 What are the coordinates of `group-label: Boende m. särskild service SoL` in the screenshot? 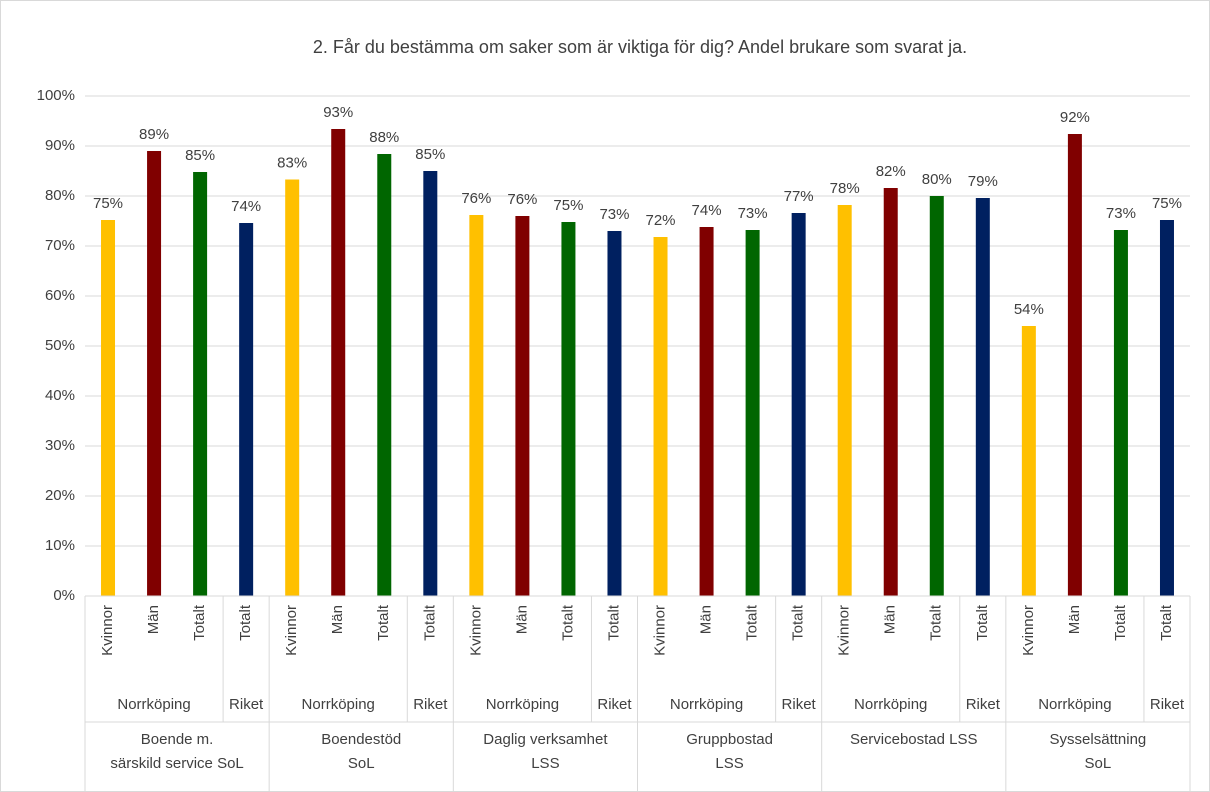 It's located at (177, 751).